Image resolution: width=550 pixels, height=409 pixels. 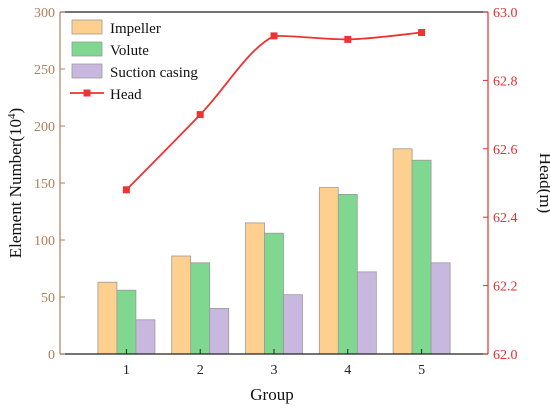 What do you see at coordinates (87, 49) in the screenshot?
I see `legend-swatch-volute` at bounding box center [87, 49].